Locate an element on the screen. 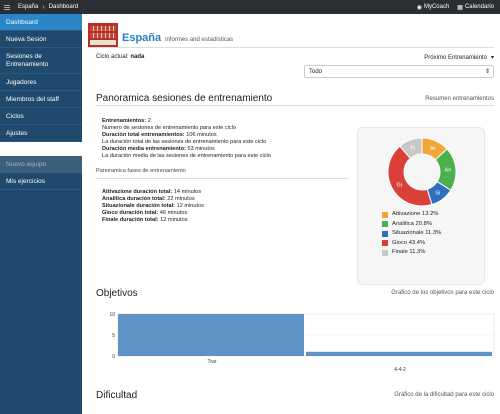 This screenshot has width=500, height=414. proximo-label: Próximo Entrenamiento is located at coordinates (455, 58).